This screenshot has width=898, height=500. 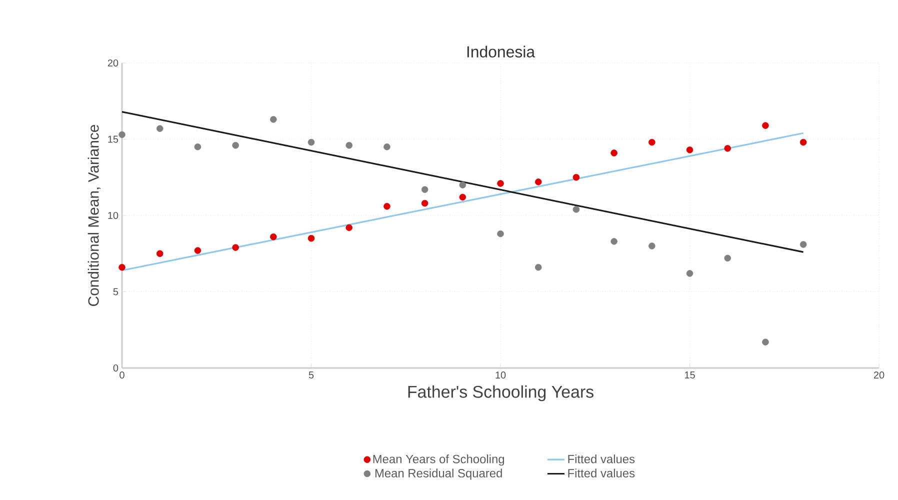 What do you see at coordinates (113, 216) in the screenshot?
I see `y-tick-label: 10` at bounding box center [113, 216].